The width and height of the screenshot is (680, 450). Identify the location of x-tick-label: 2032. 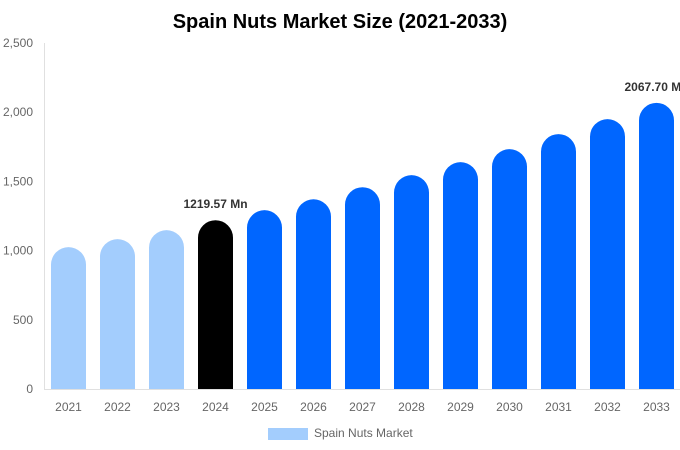
(607, 407).